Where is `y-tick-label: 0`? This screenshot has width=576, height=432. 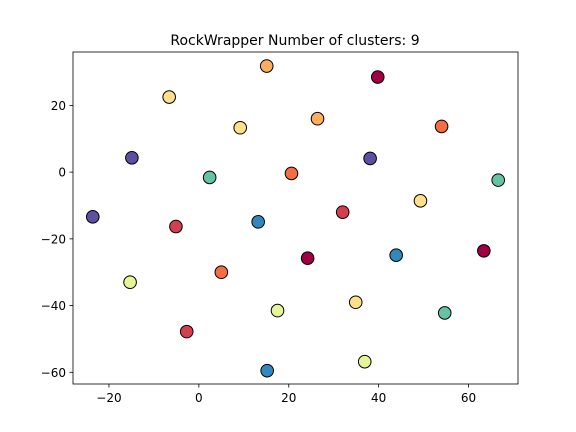
y-tick-label: 0 is located at coordinates (62, 173).